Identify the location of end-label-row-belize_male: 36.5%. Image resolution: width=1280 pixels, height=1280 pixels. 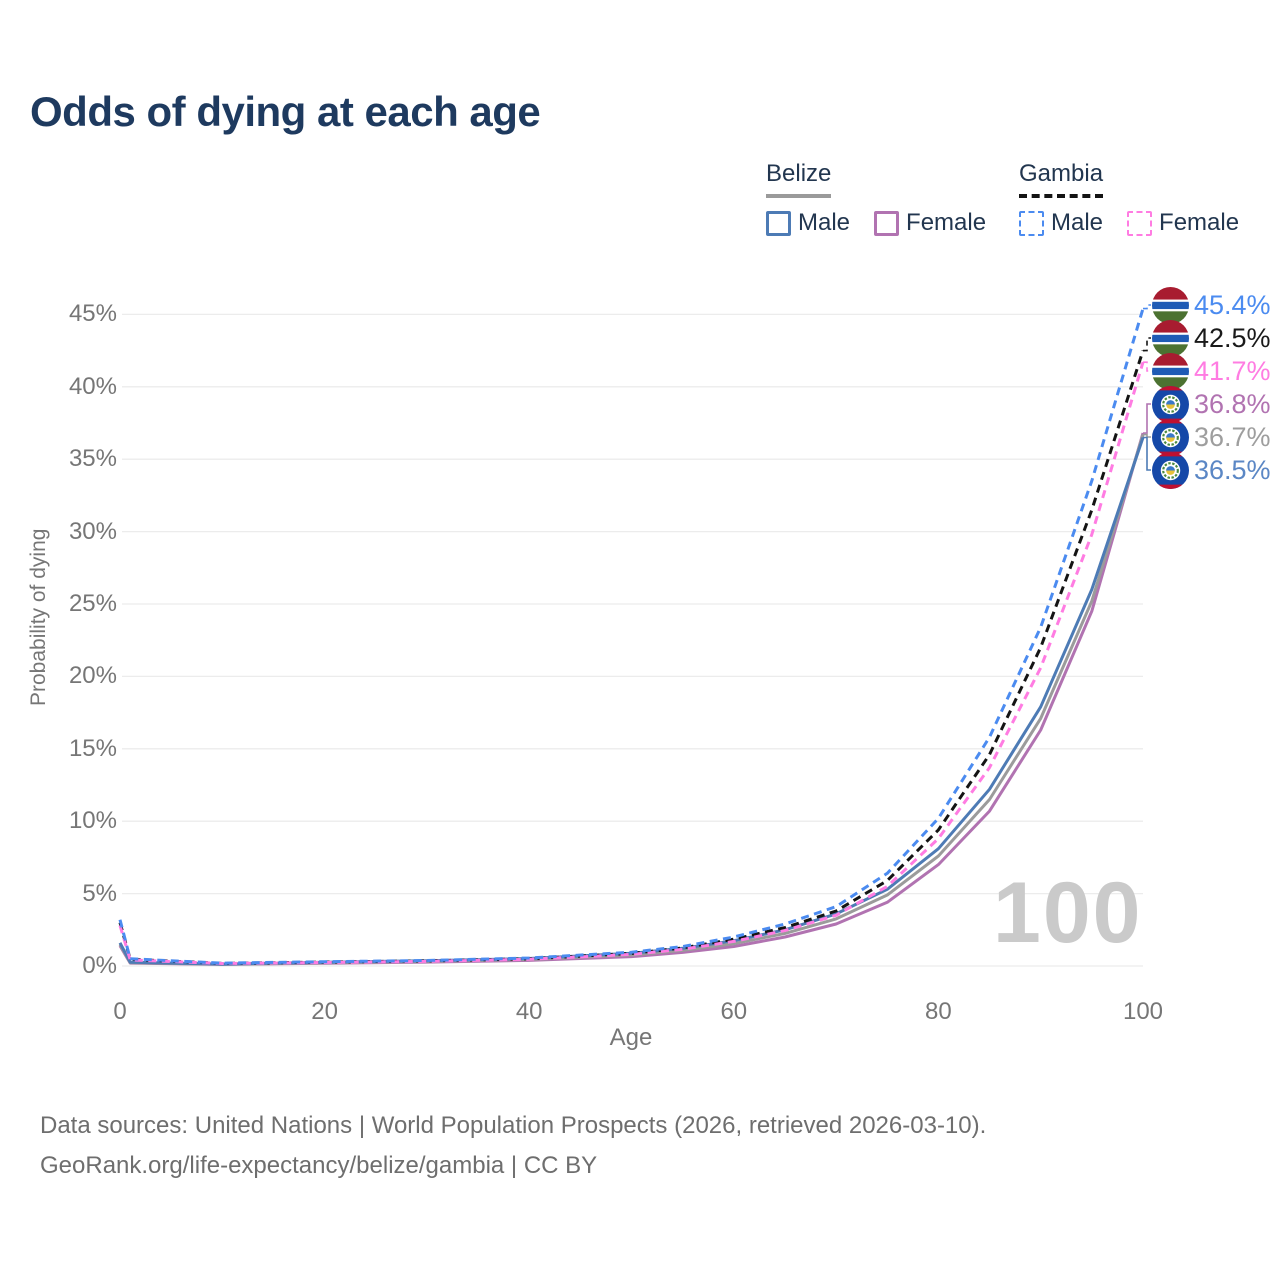
(1211, 470).